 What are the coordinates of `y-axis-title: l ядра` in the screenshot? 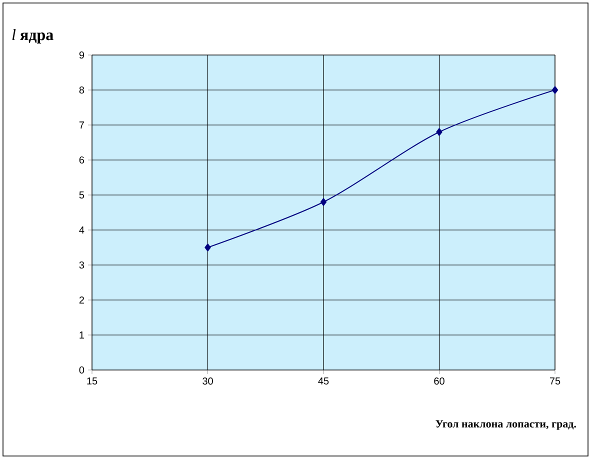 It's located at (33, 36).